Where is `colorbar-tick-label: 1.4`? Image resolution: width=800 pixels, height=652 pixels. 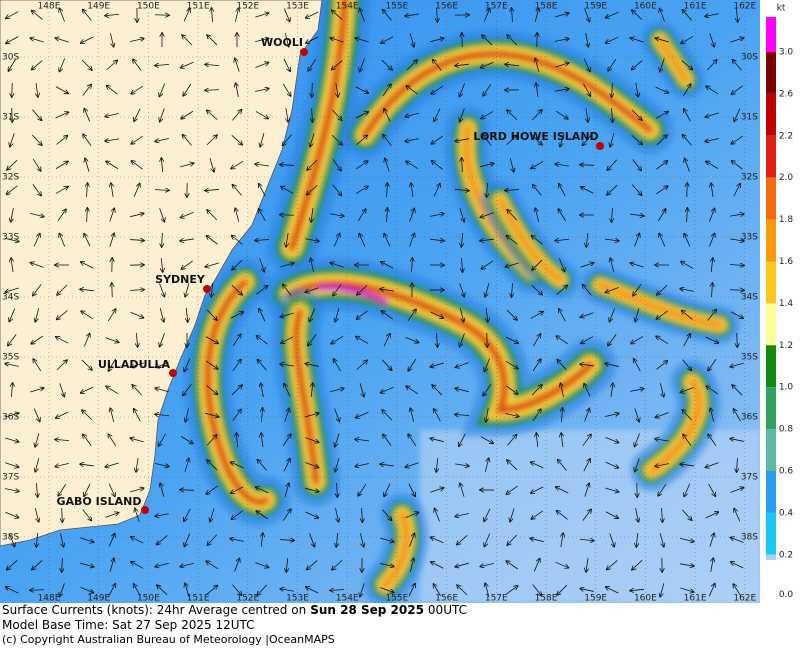 colorbar-tick-label: 1.4 is located at coordinates (786, 304).